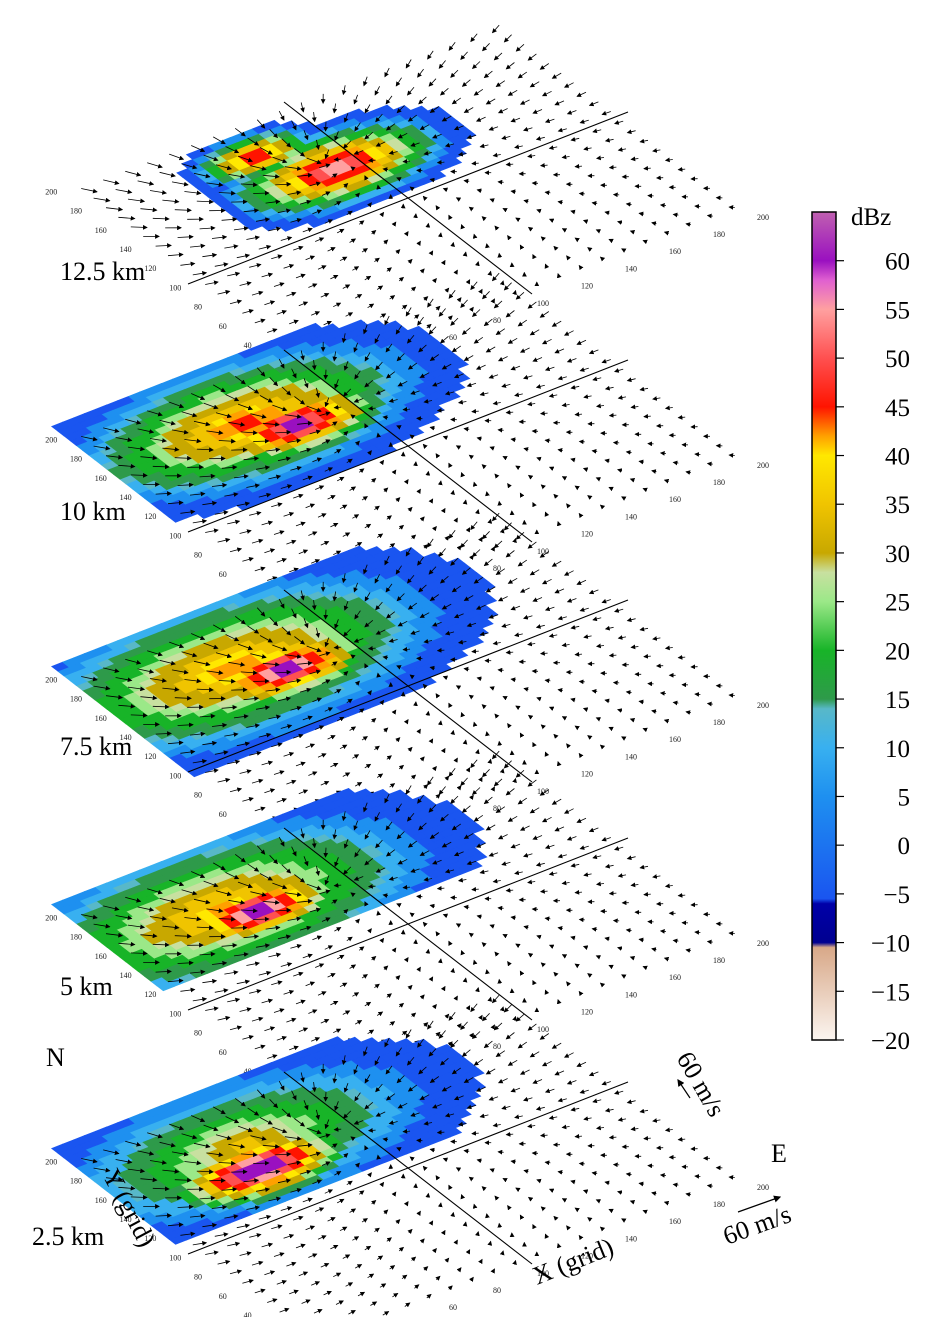 This screenshot has width=945, height=1317. I want to click on x-tick-label: 100, so click(543, 791).